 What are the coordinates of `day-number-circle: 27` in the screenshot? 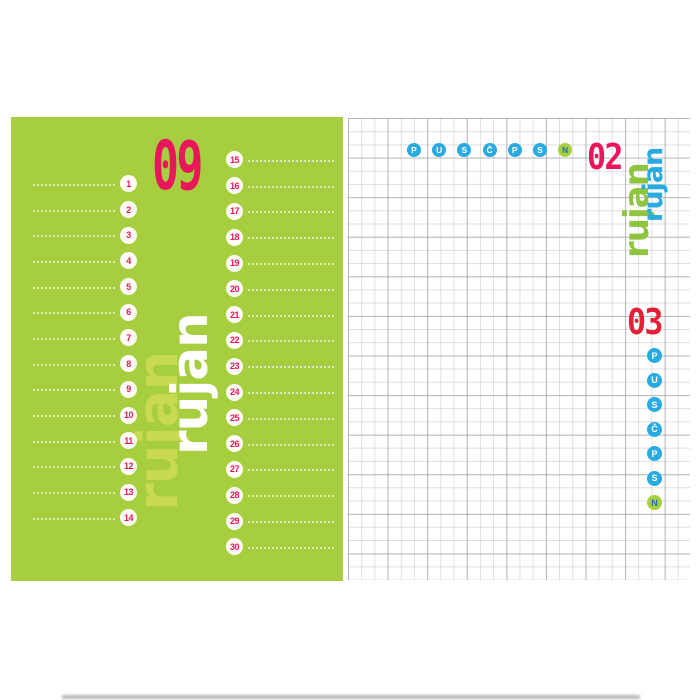 It's located at (234, 469).